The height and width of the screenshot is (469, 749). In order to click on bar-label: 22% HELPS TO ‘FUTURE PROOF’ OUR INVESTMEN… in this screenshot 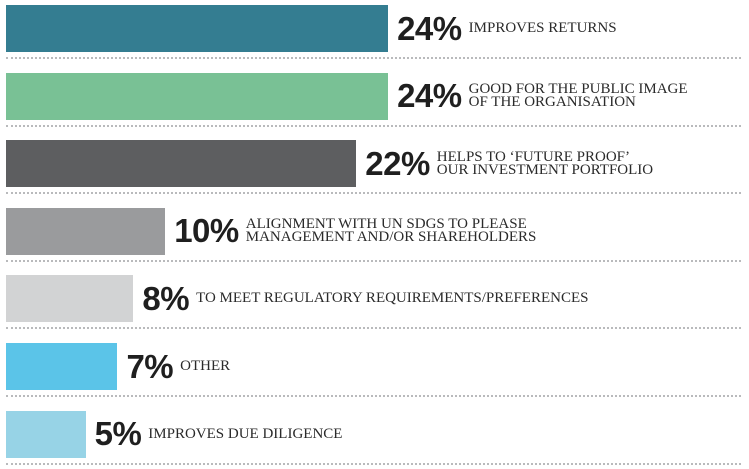, I will do `click(509, 163)`.